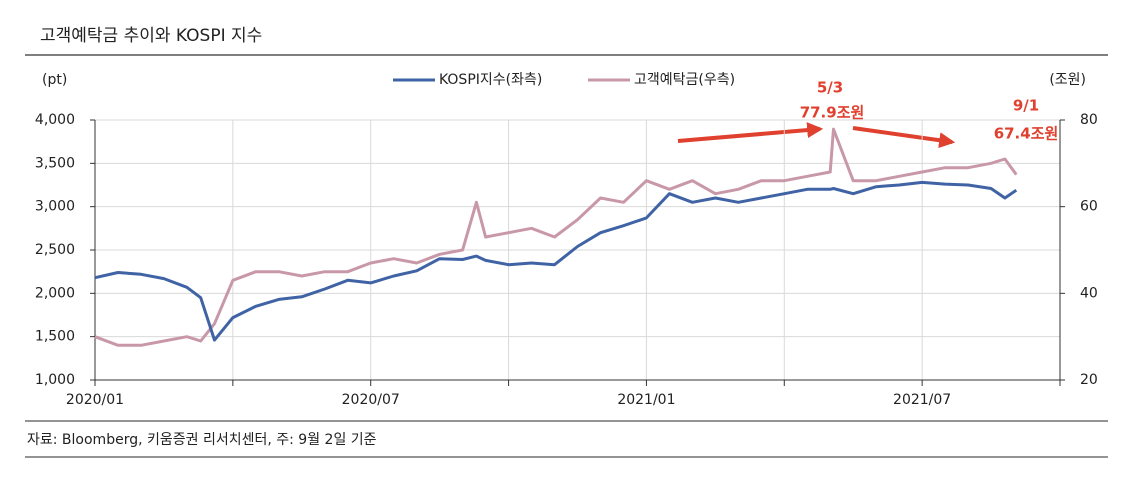 This screenshot has width=1136, height=482. What do you see at coordinates (95, 400) in the screenshot?
I see `x-tick-label: 2020/01` at bounding box center [95, 400].